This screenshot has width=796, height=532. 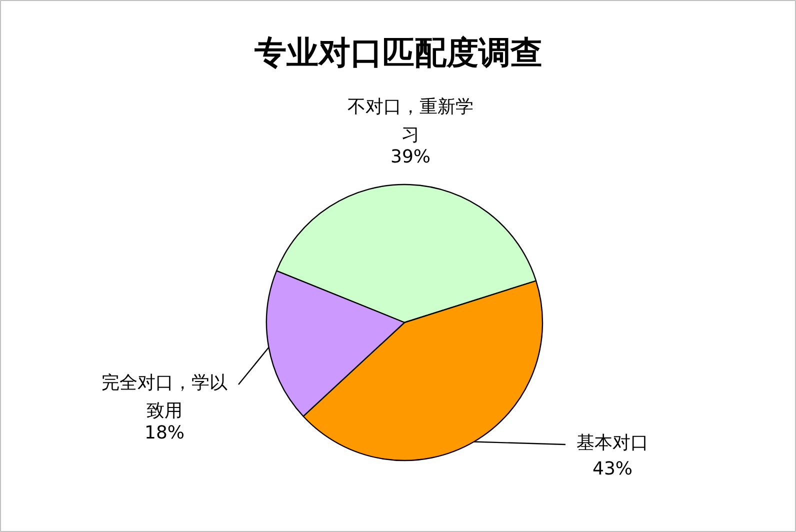 I want to click on chart-title: 专业对口匹配度调查, so click(x=398, y=52).